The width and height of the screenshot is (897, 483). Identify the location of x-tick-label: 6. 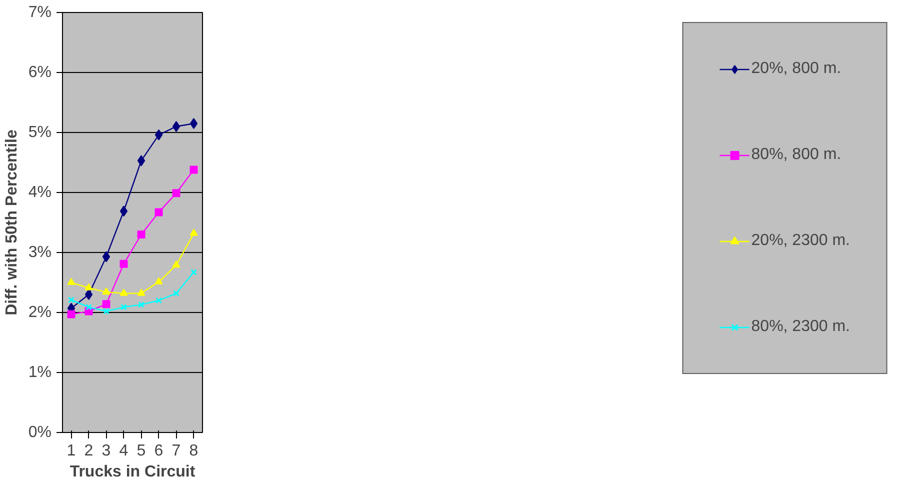
(159, 451).